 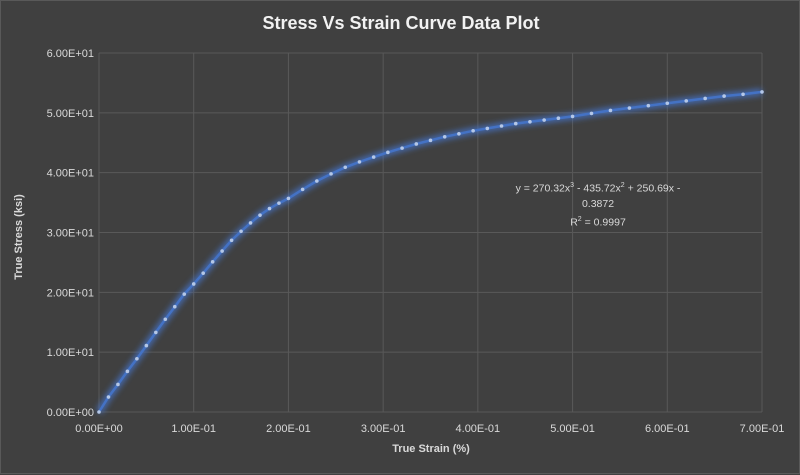 What do you see at coordinates (98, 429) in the screenshot?
I see `x-tick-label: 0.00E+00` at bounding box center [98, 429].